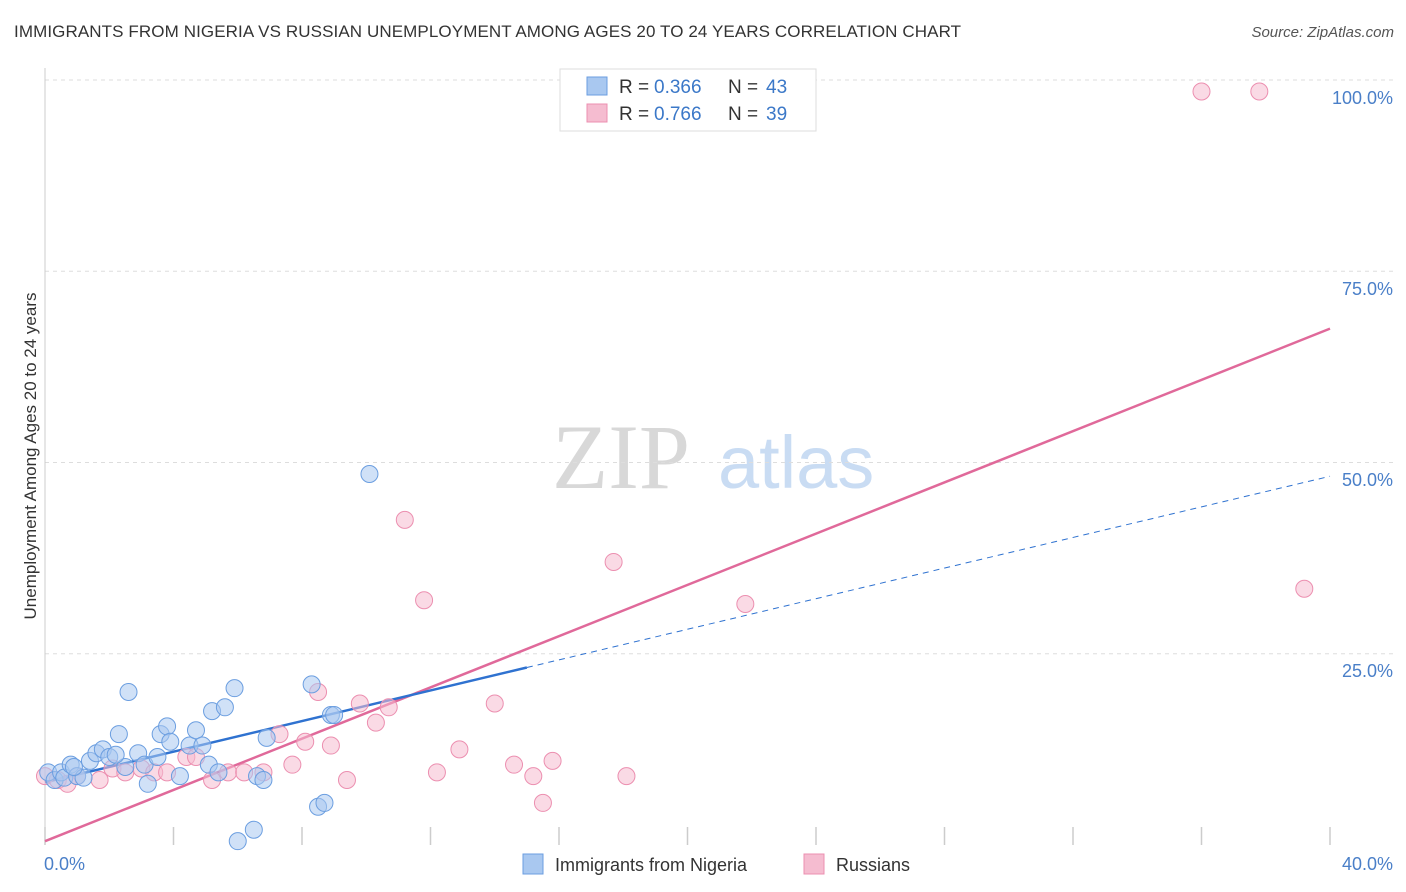 The width and height of the screenshot is (1406, 892). What do you see at coordinates (1362, 98) in the screenshot?
I see `y-tick-label-100: 100.0%` at bounding box center [1362, 98].